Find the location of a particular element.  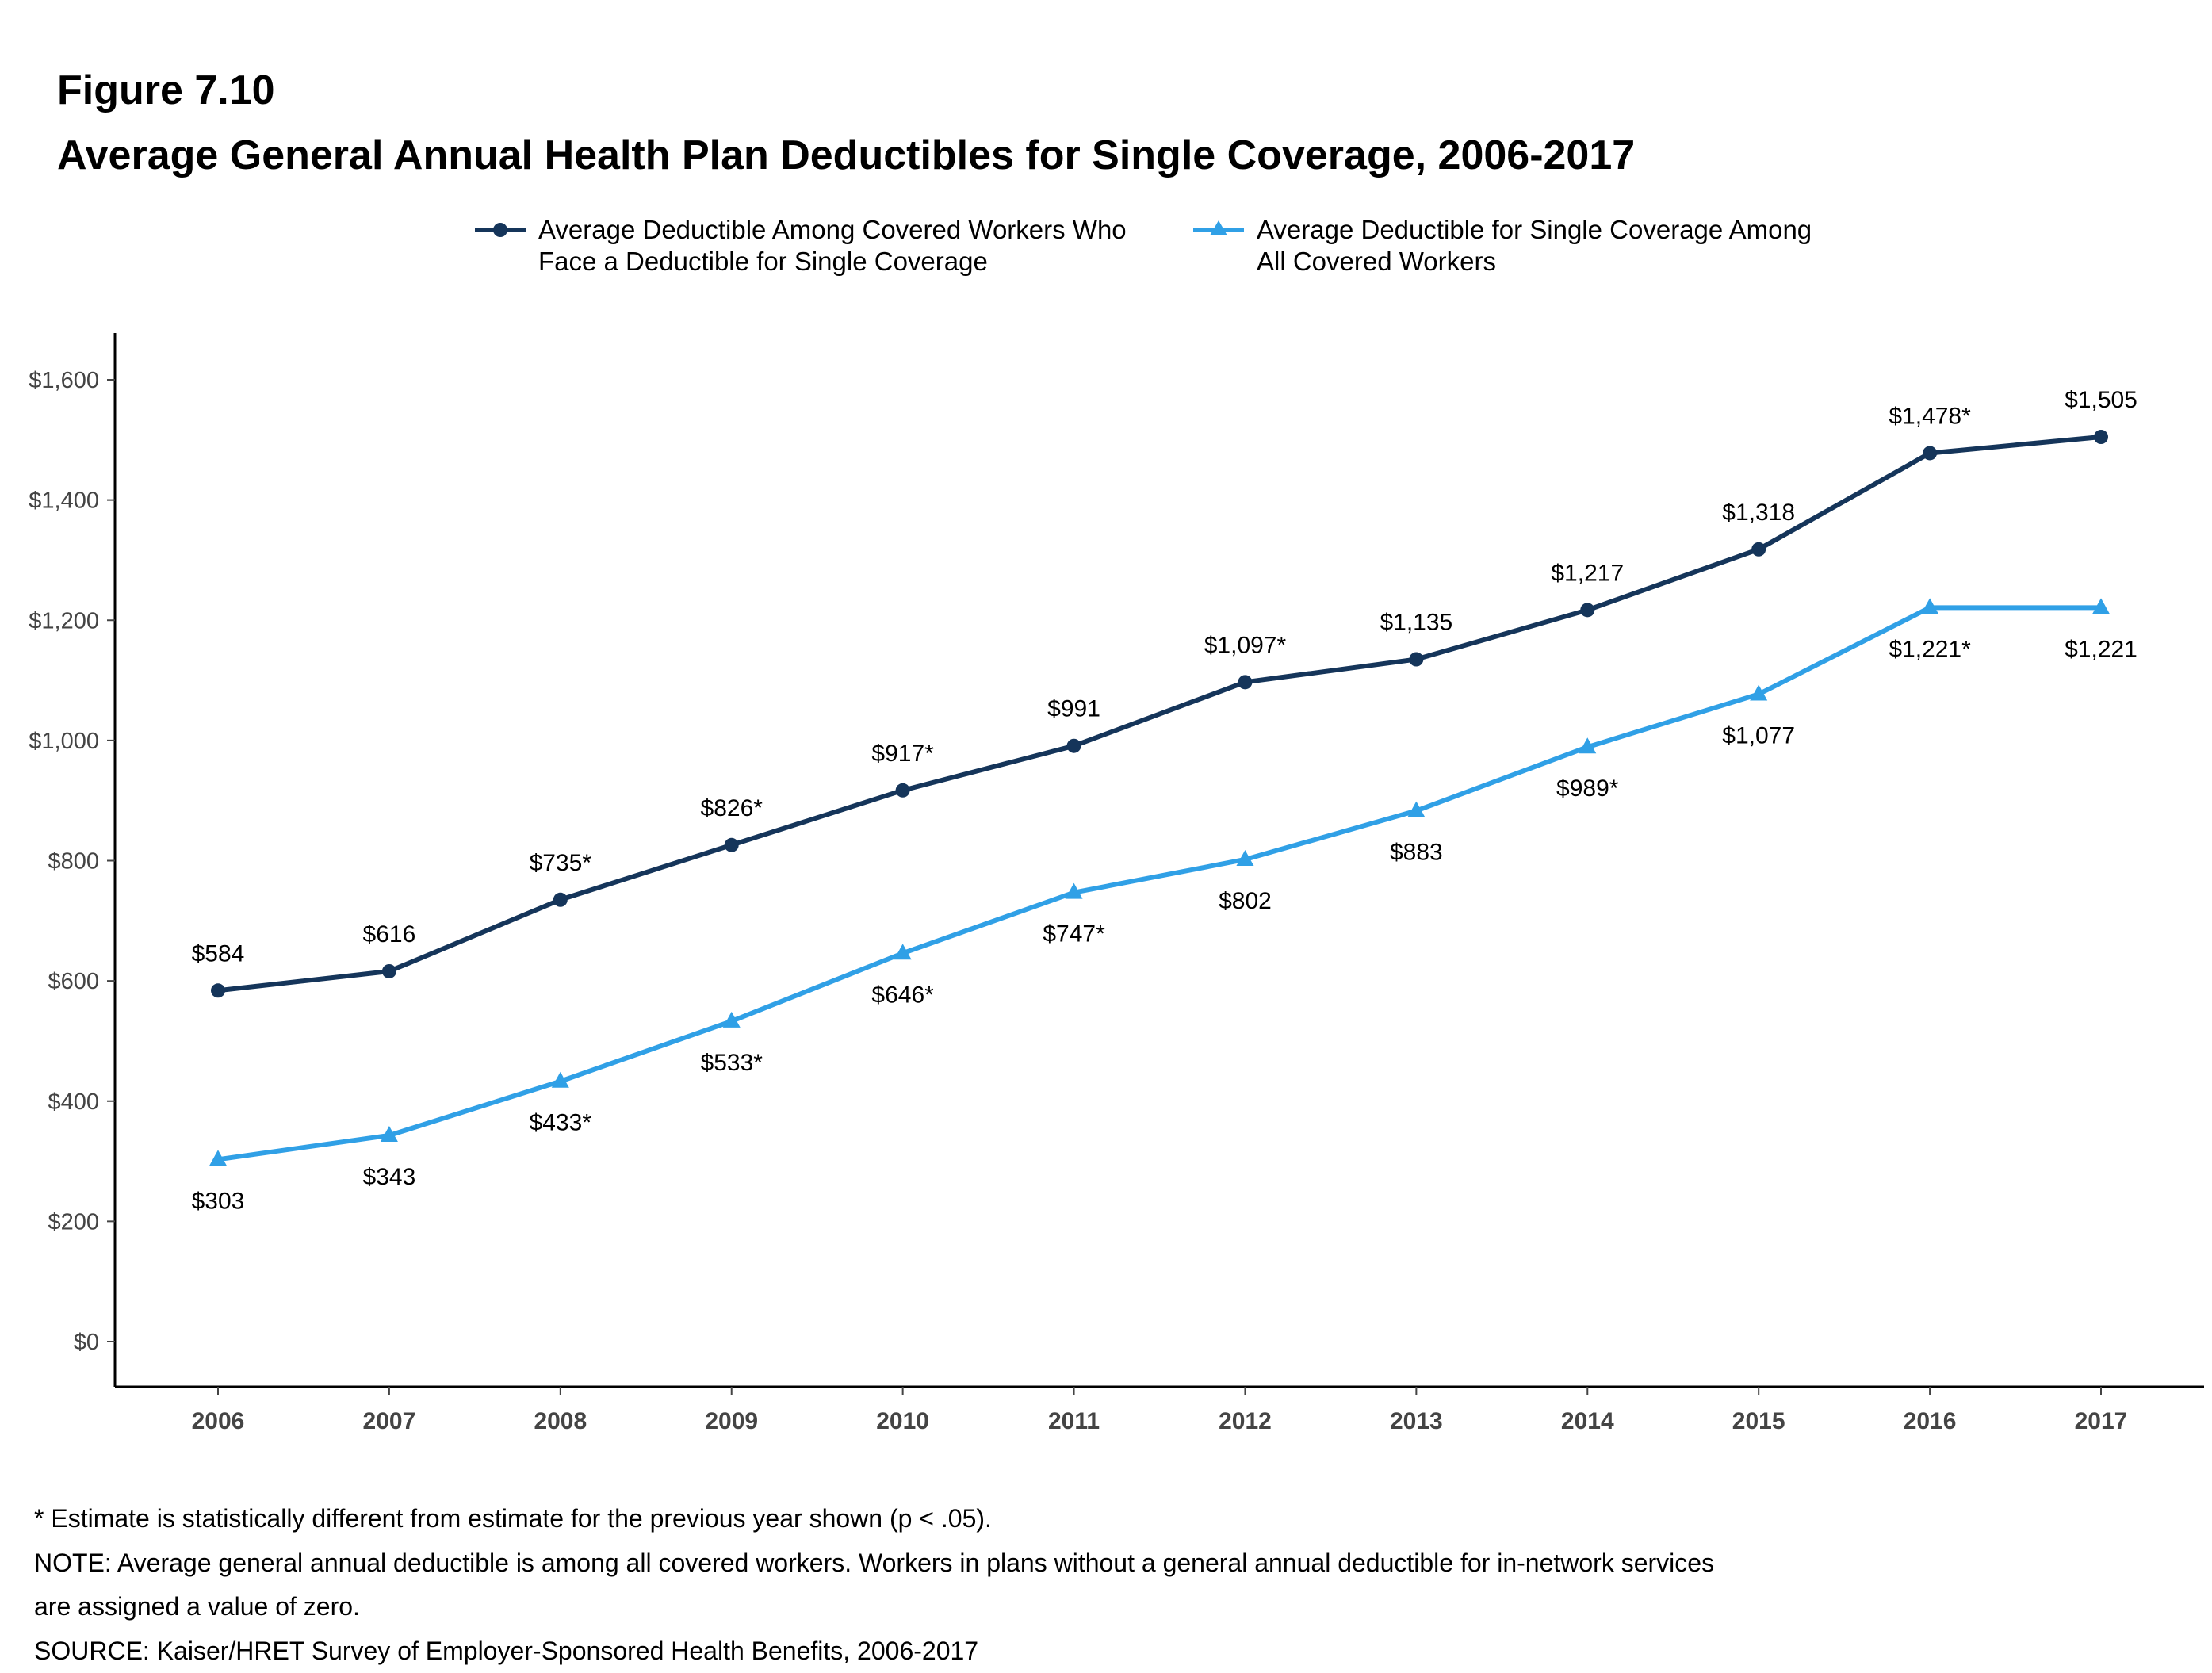

data-label: $303 is located at coordinates (218, 1201).